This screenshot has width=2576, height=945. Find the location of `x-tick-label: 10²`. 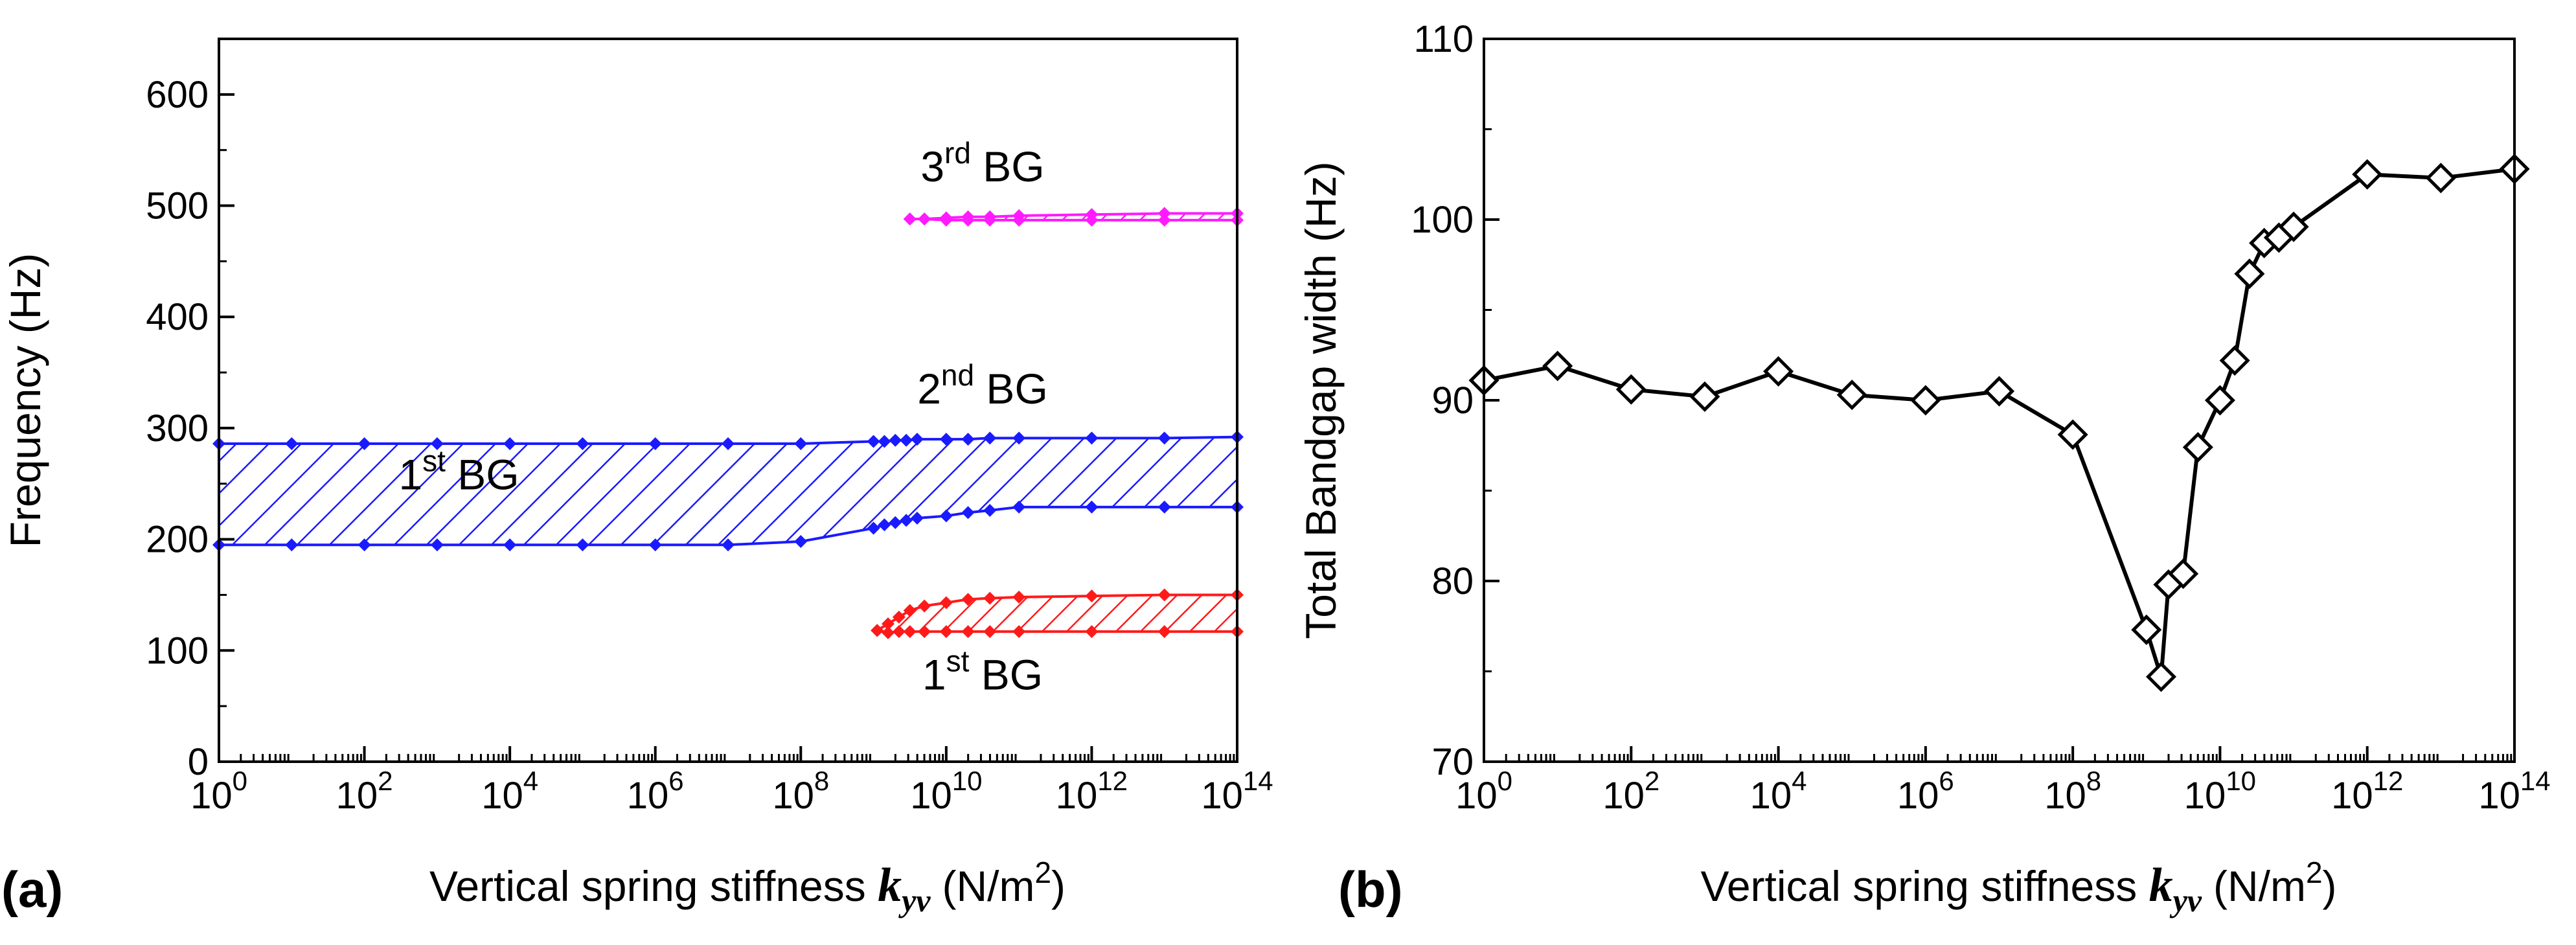

x-tick-label: 10² is located at coordinates (1630, 792).